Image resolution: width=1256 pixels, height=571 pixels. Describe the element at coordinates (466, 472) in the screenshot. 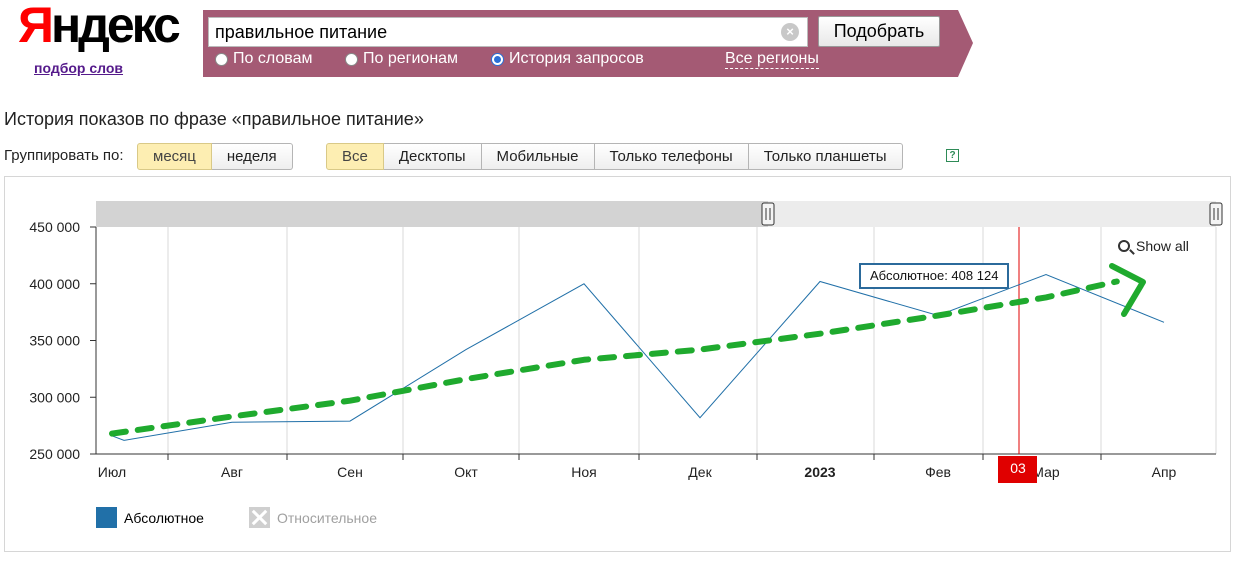

I see `x-tick-label: Окт` at that location.